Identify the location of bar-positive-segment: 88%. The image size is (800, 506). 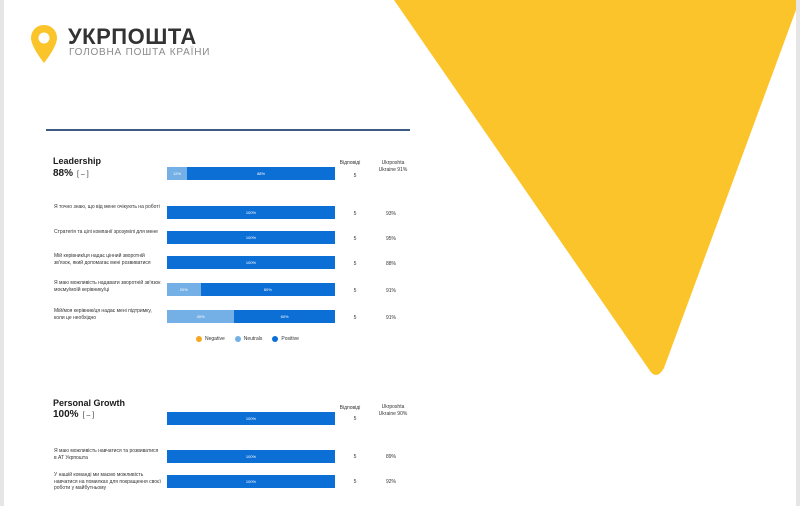
(261, 173).